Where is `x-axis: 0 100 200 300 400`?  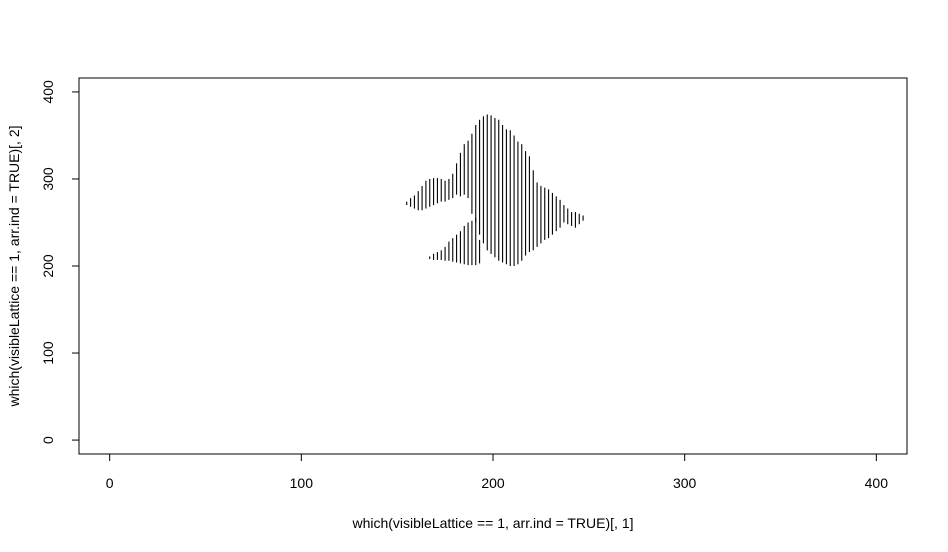 x-axis: 0 100 200 300 400 is located at coordinates (497, 472).